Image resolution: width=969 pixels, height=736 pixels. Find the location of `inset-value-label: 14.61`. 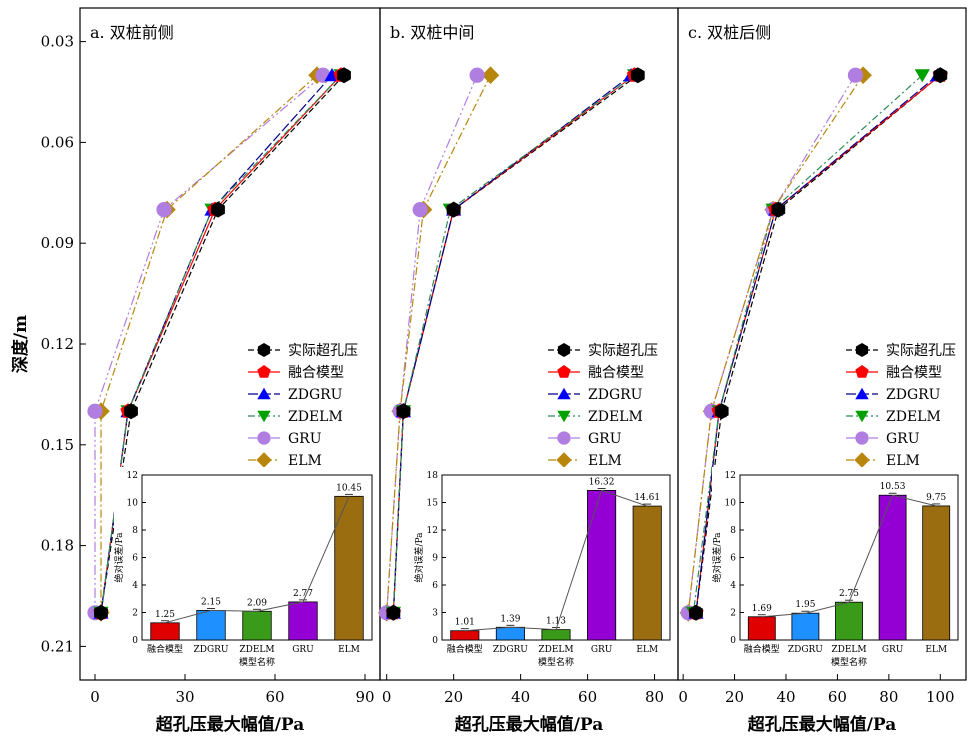

inset-value-label: 14.61 is located at coordinates (647, 498).